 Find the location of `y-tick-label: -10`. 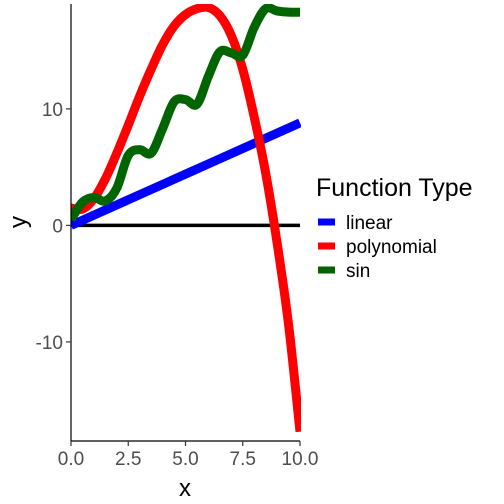

y-tick-label: -10 is located at coordinates (49, 343).